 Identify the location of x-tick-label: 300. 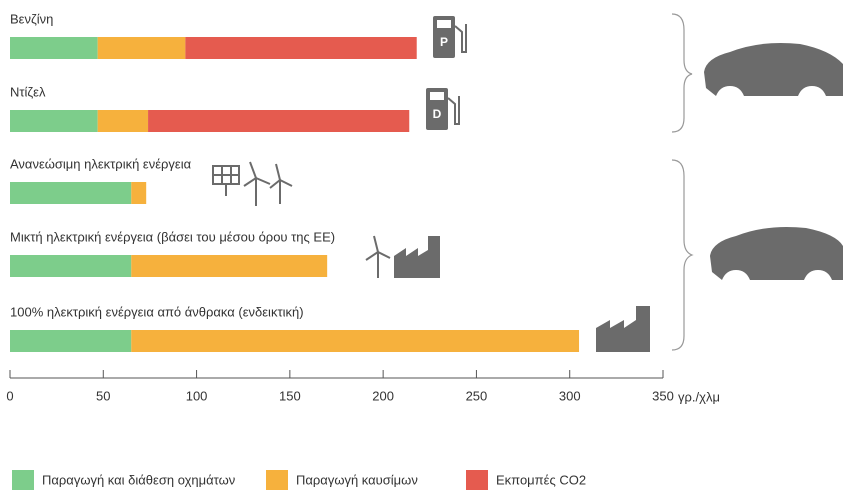
(570, 395).